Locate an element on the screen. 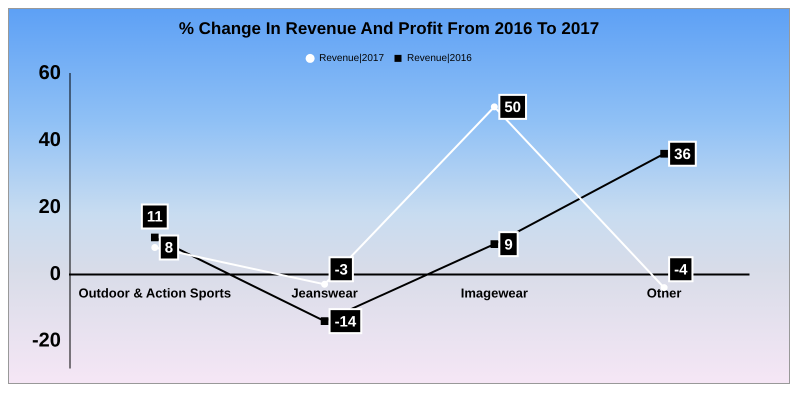 Image resolution: width=800 pixels, height=393 pixels. x-tick-label: Imagewear is located at coordinates (494, 293).